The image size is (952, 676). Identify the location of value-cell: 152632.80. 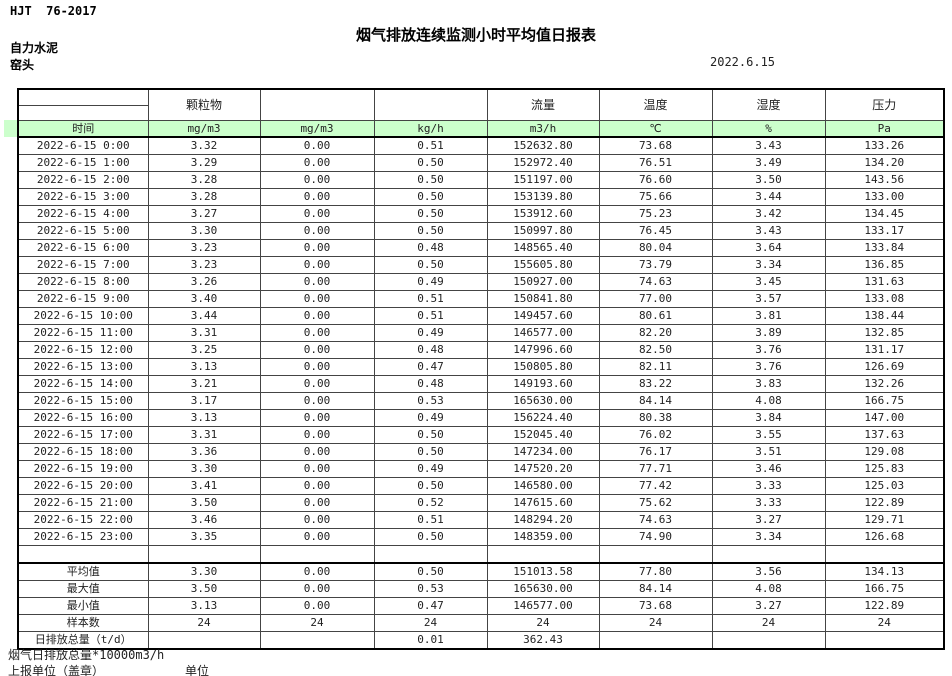
(543, 145).